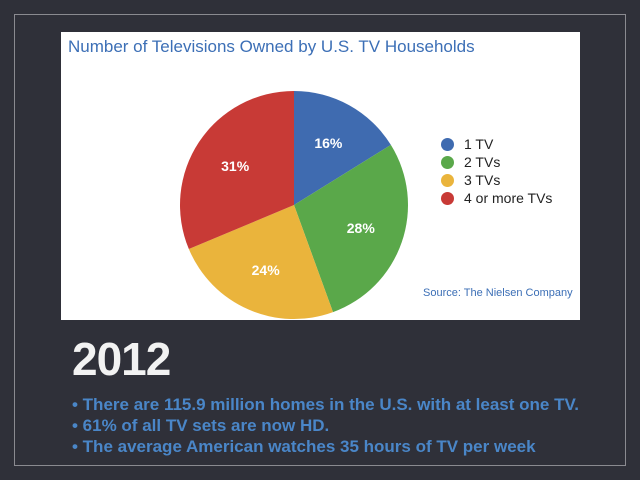 The image size is (640, 480). I want to click on chart-source: Source: The Nielsen Company, so click(498, 293).